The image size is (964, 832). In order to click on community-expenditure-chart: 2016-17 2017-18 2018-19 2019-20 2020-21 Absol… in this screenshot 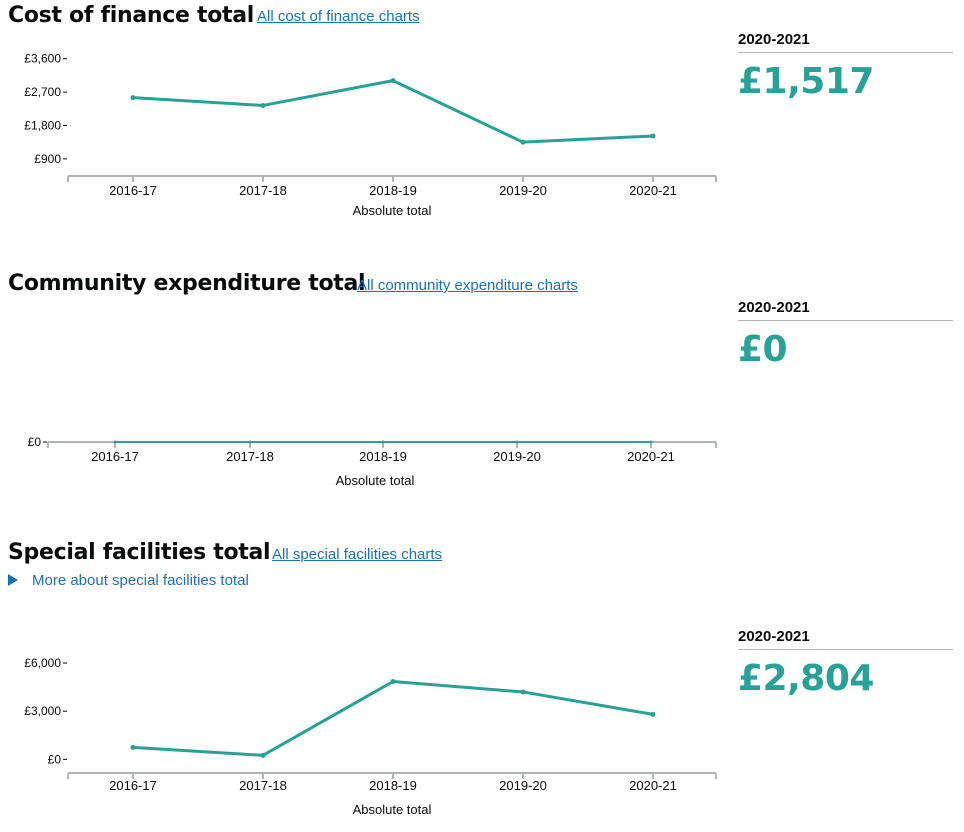, I will do `click(372, 461)`.